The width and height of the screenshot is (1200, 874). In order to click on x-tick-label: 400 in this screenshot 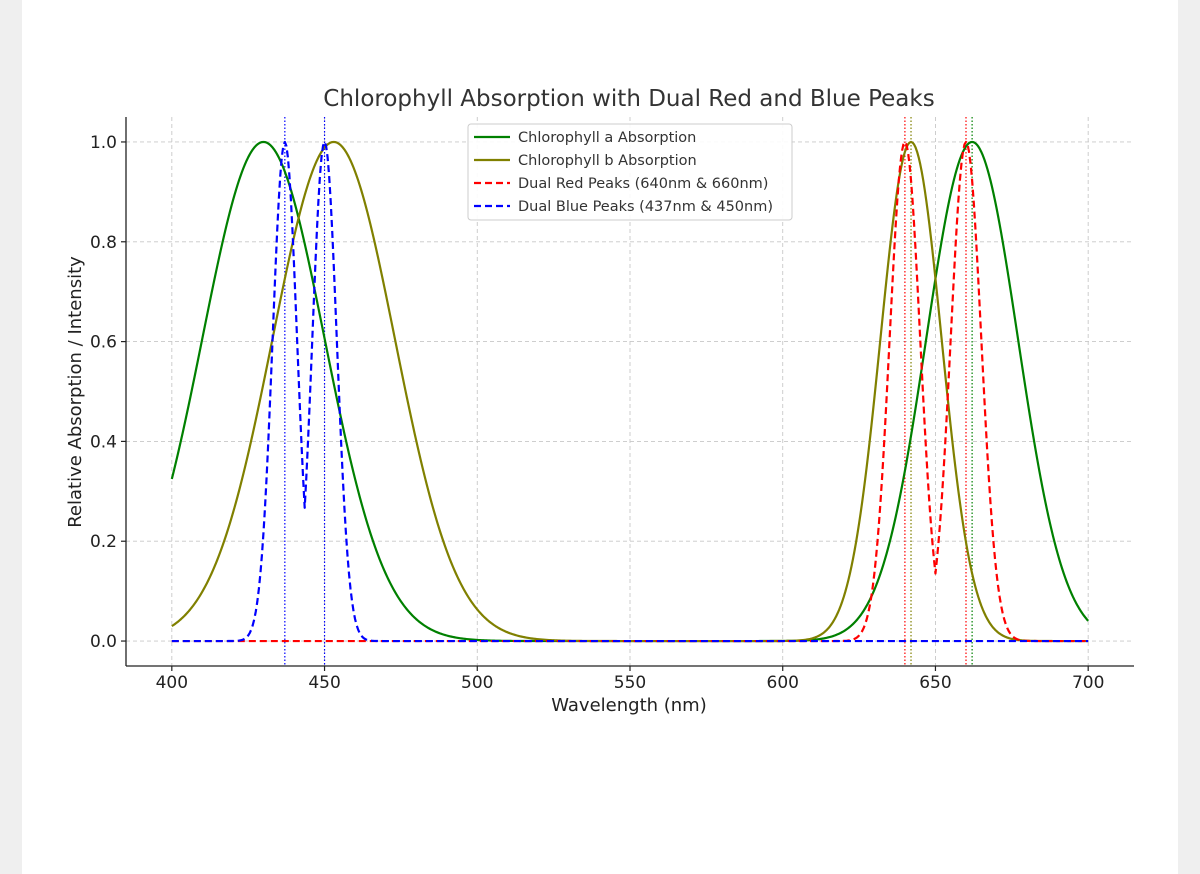, I will do `click(172, 683)`.